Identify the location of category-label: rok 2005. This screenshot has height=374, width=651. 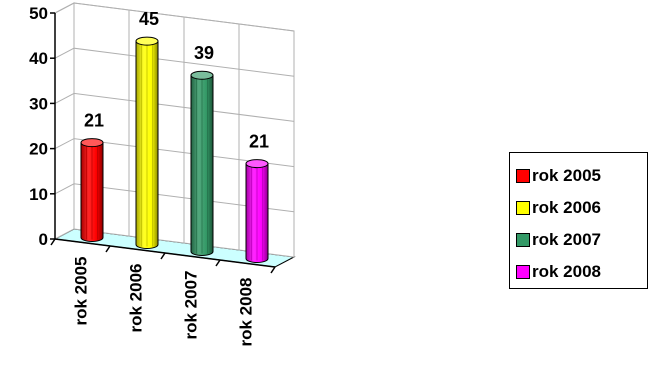
(81, 291).